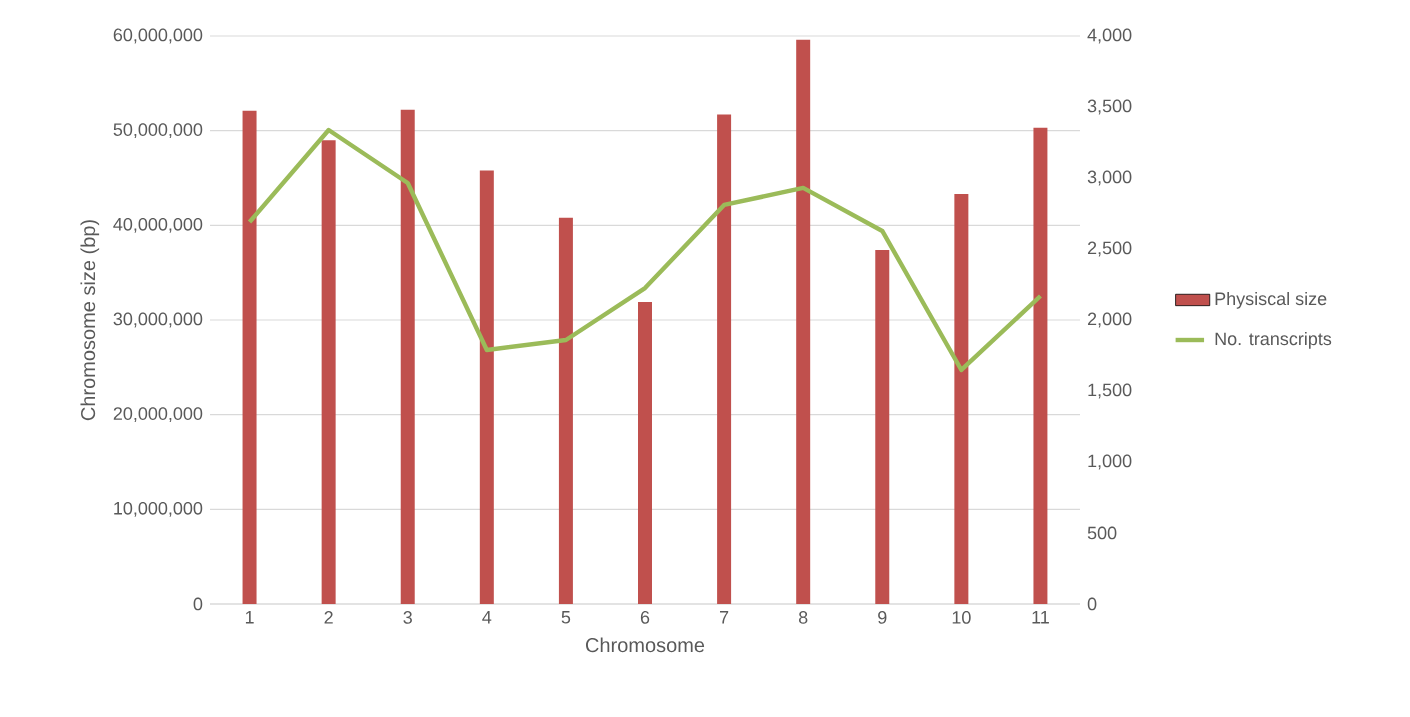 The image size is (1410, 717). Describe the element at coordinates (158, 509) in the screenshot. I see `y-tick-label: 10,000,000` at that location.